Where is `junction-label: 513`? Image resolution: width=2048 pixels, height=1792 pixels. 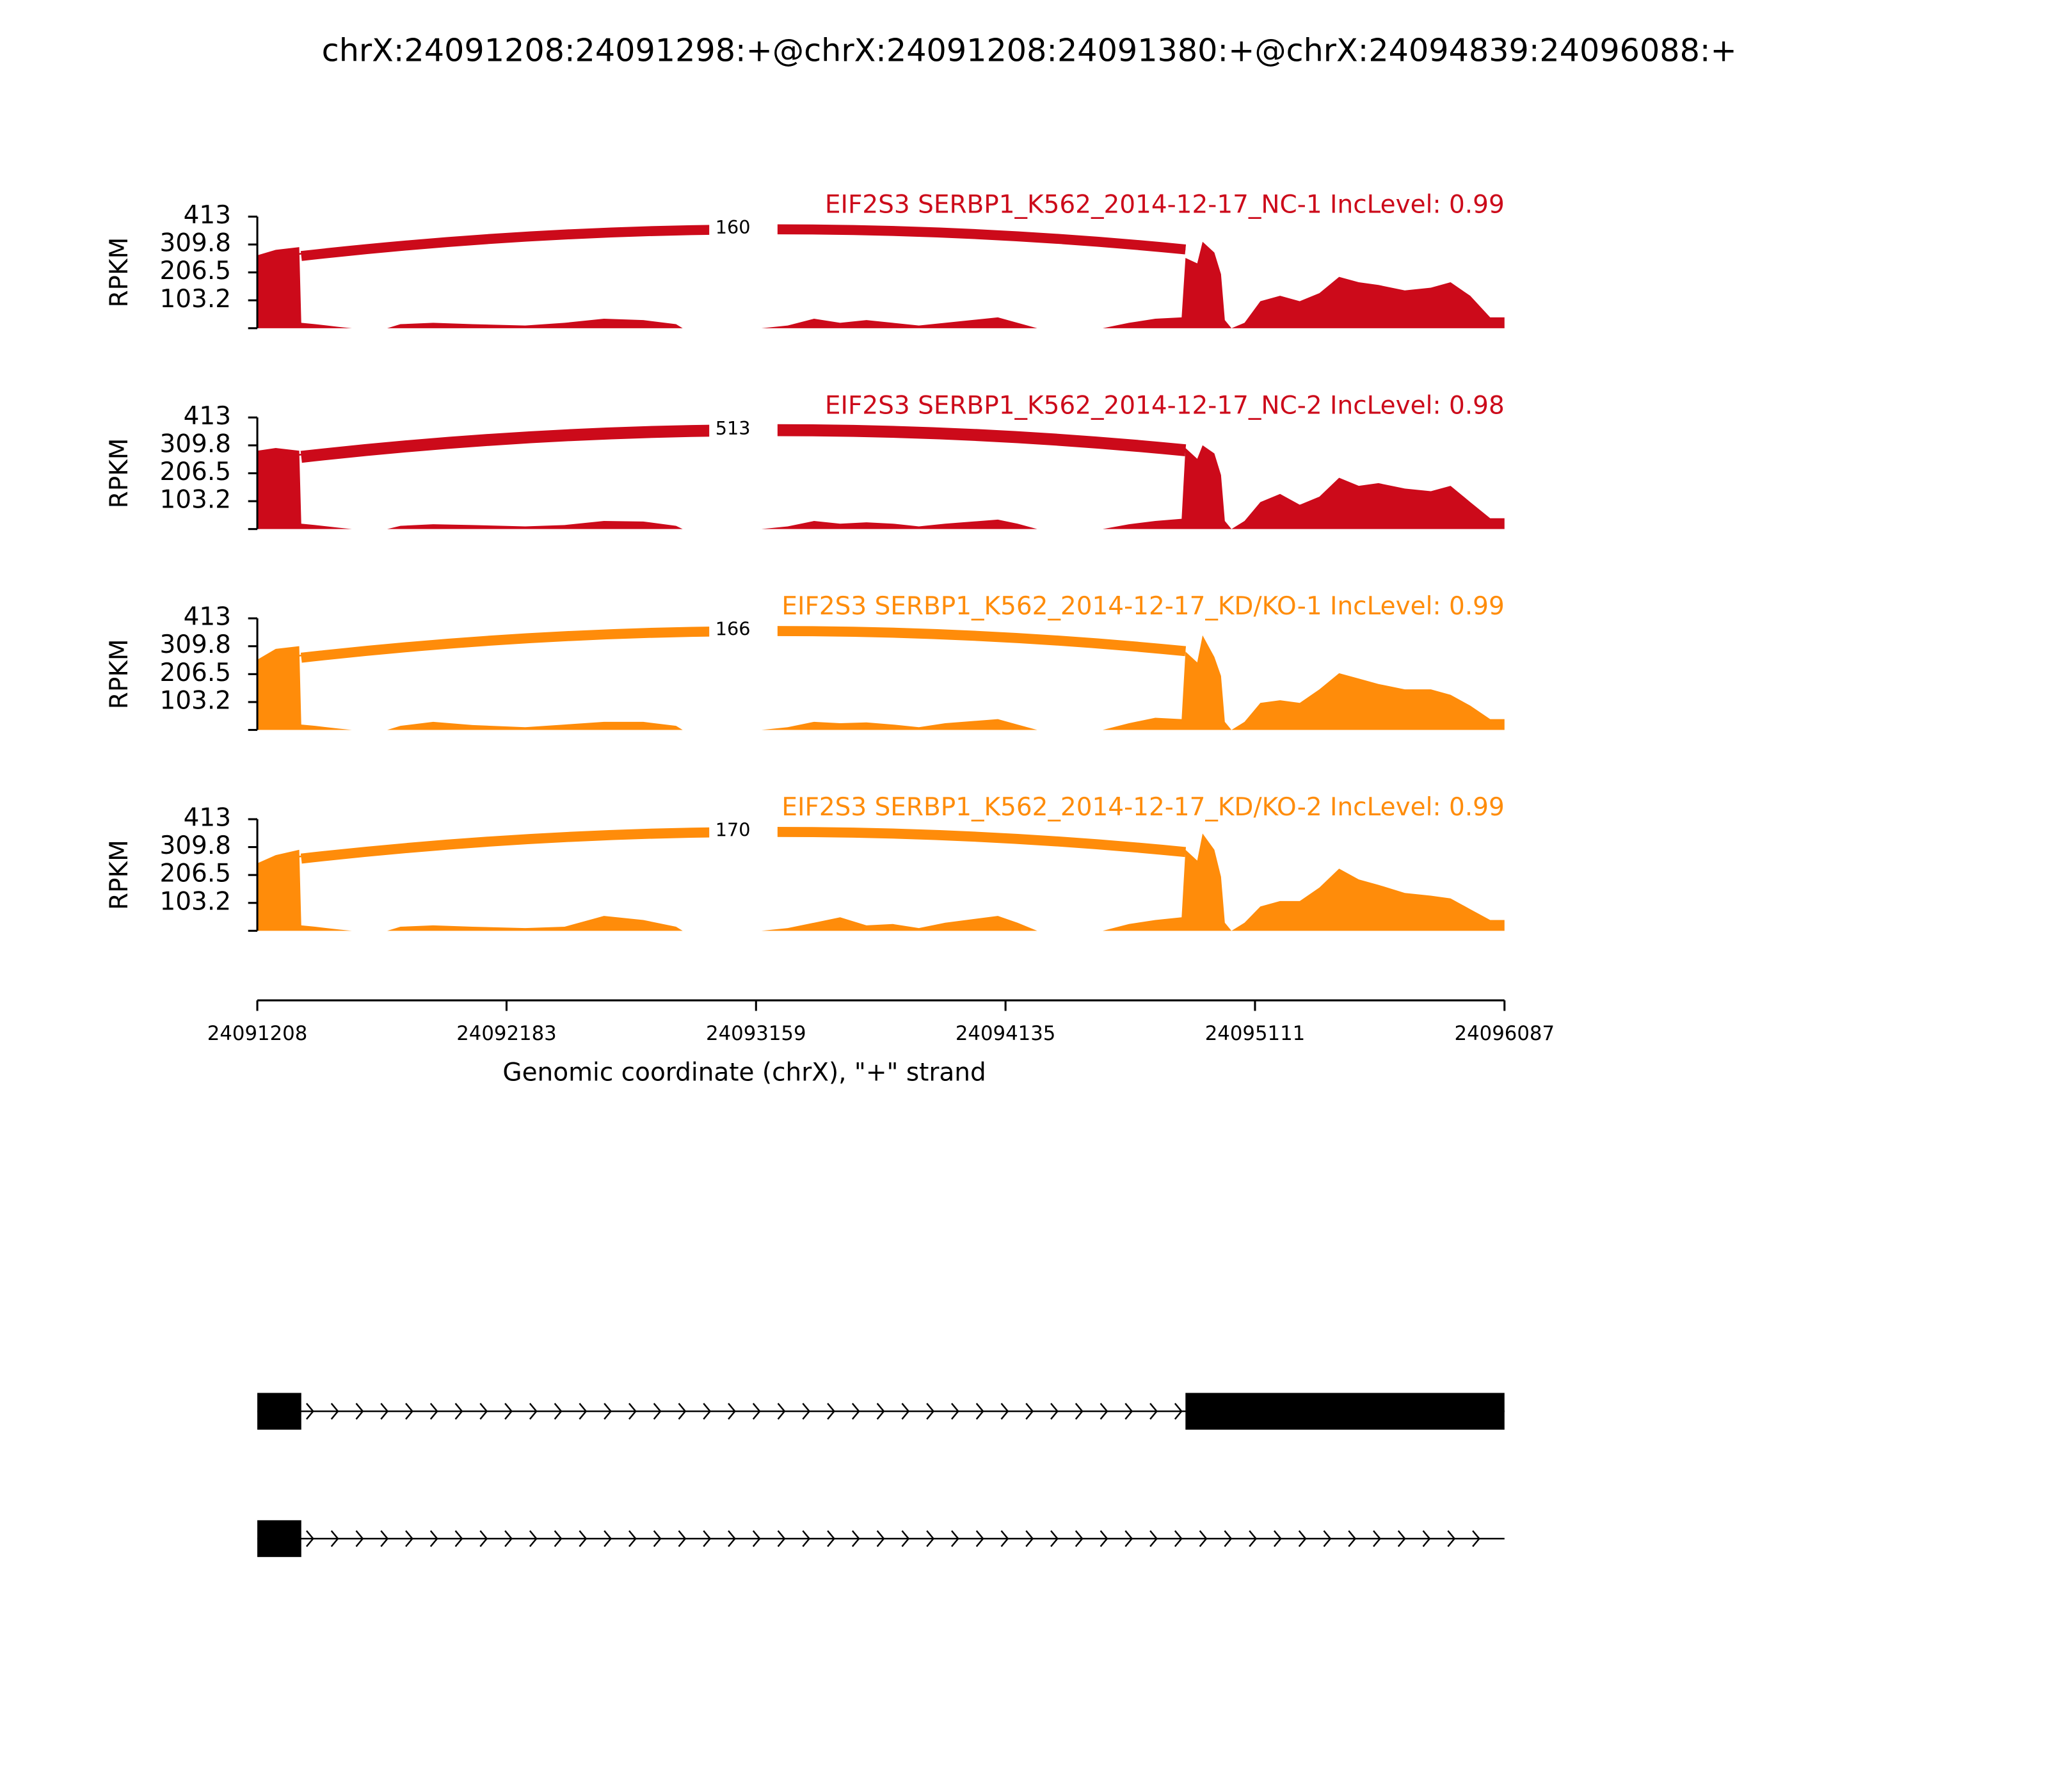
junction-label: 513 is located at coordinates (733, 428).